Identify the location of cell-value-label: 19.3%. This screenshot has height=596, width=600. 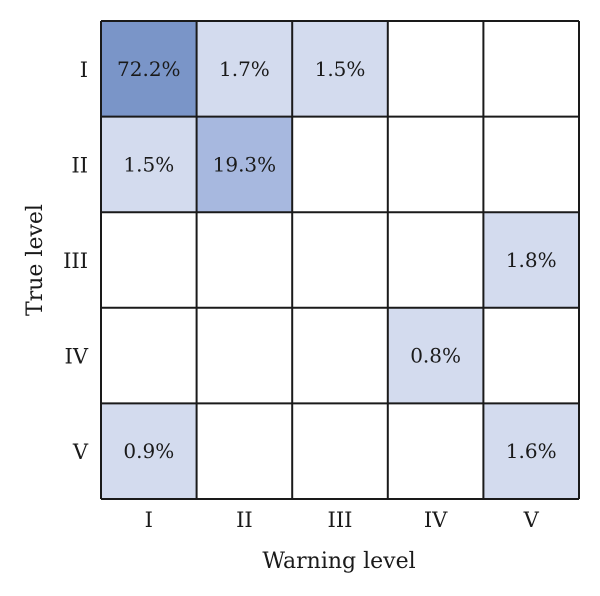
(245, 164).